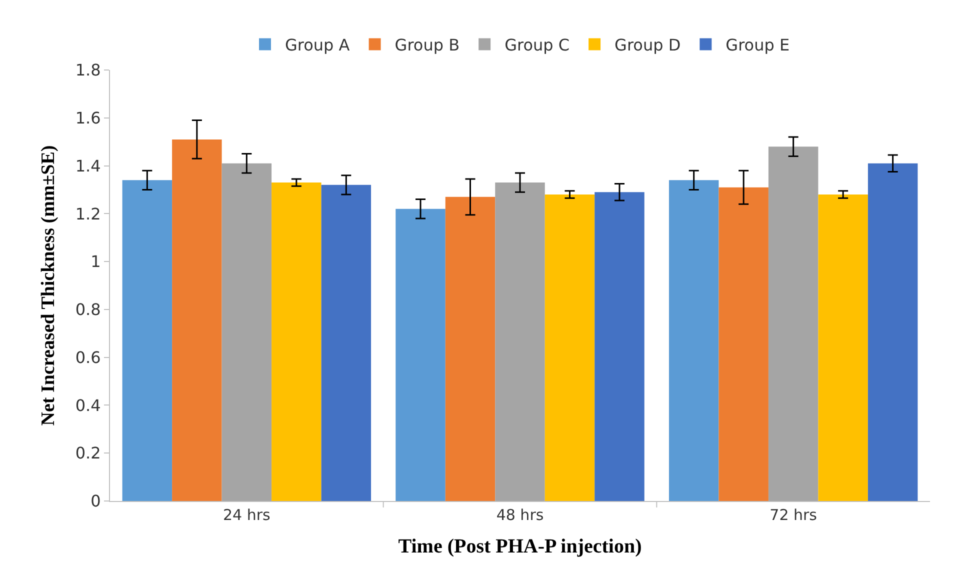 The image size is (960, 581). Describe the element at coordinates (247, 515) in the screenshot. I see `x-tick-label: 24 hrs` at that location.